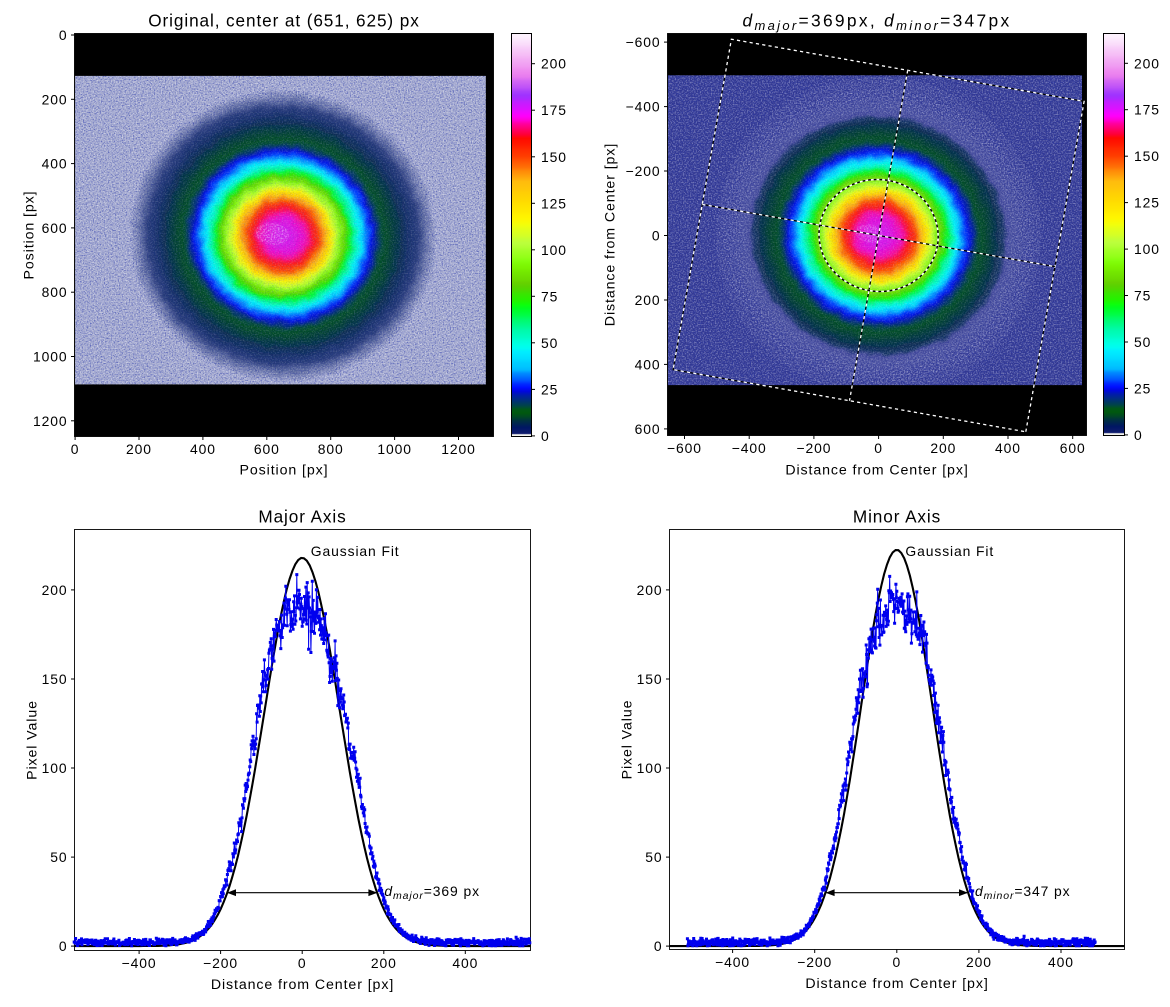  Describe the element at coordinates (1023, 892) in the screenshot. I see `svg-text: dminor=347 px` at that location.